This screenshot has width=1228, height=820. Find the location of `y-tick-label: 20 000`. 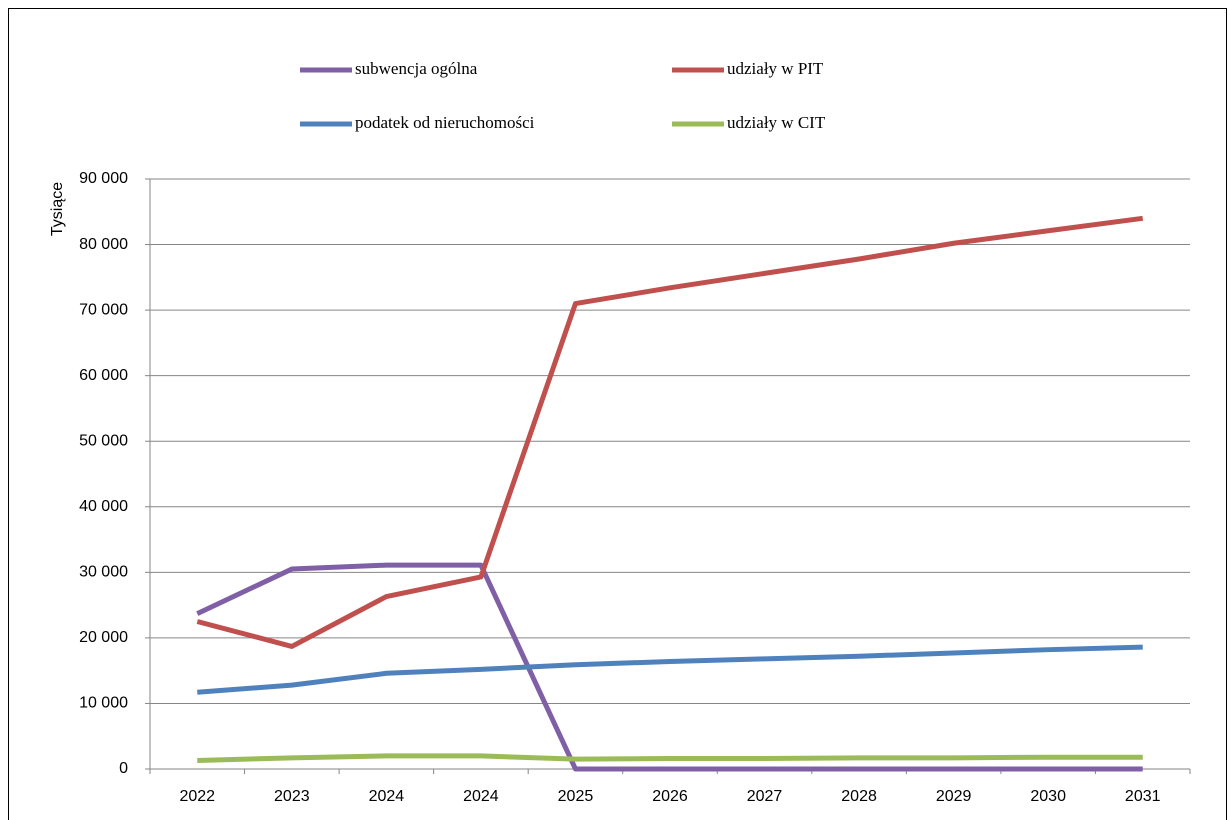

y-tick-label: 20 000 is located at coordinates (103, 637).